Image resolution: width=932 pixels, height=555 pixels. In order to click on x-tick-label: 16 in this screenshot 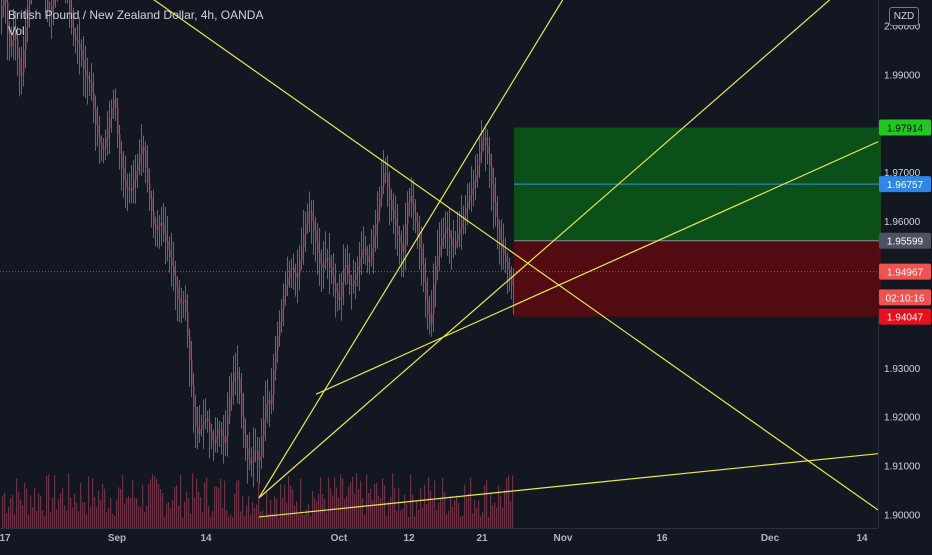, I will do `click(662, 538)`.